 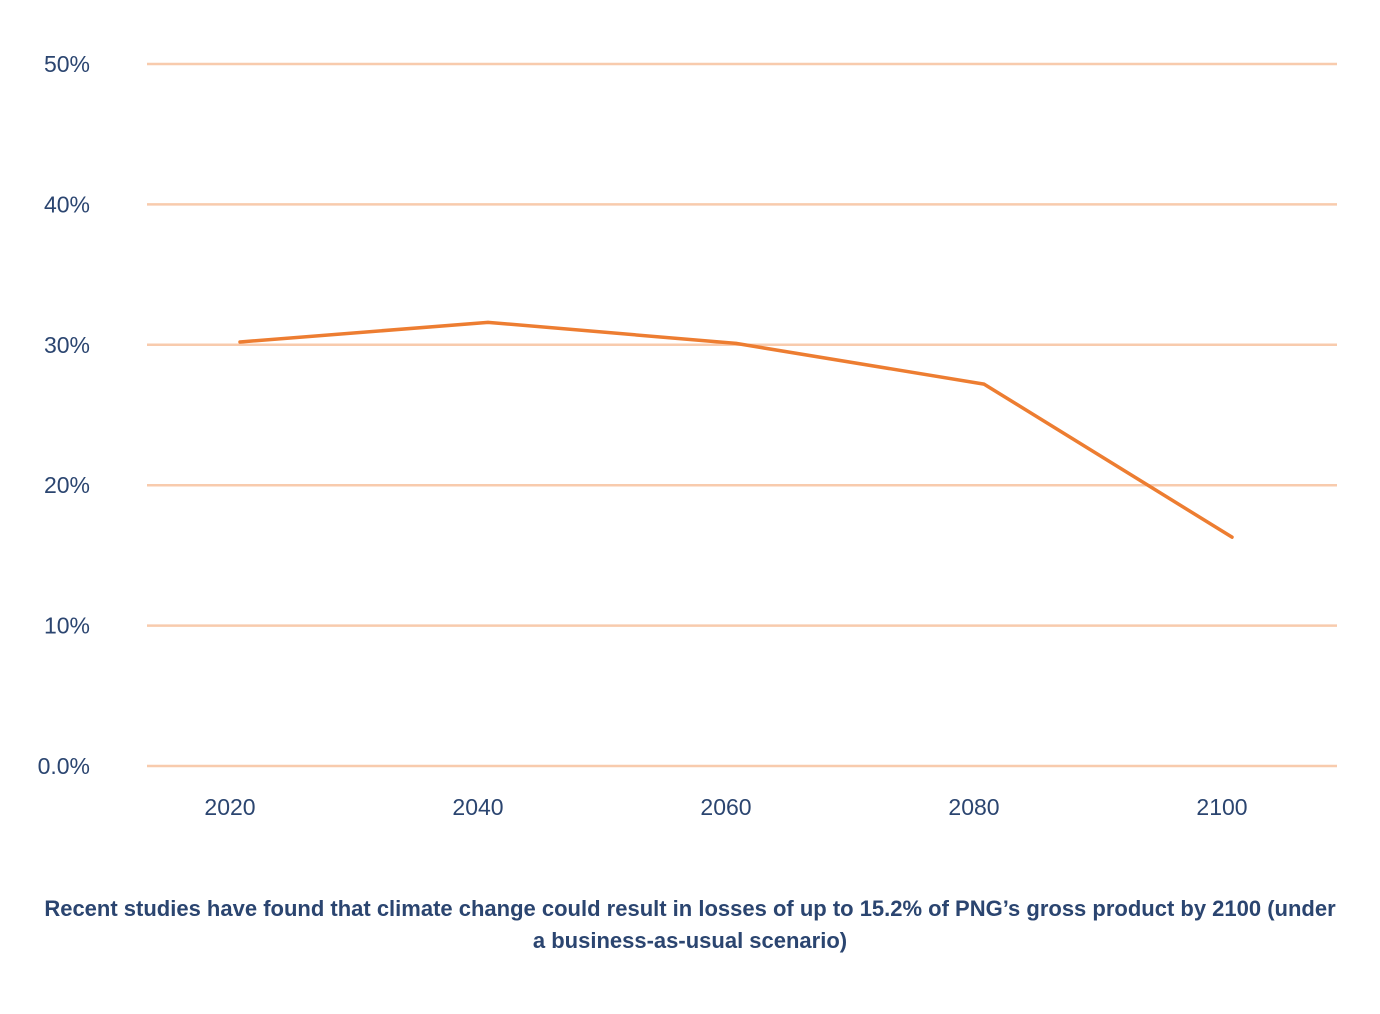 I want to click on x-tick-label: 2080, so click(x=973, y=807).